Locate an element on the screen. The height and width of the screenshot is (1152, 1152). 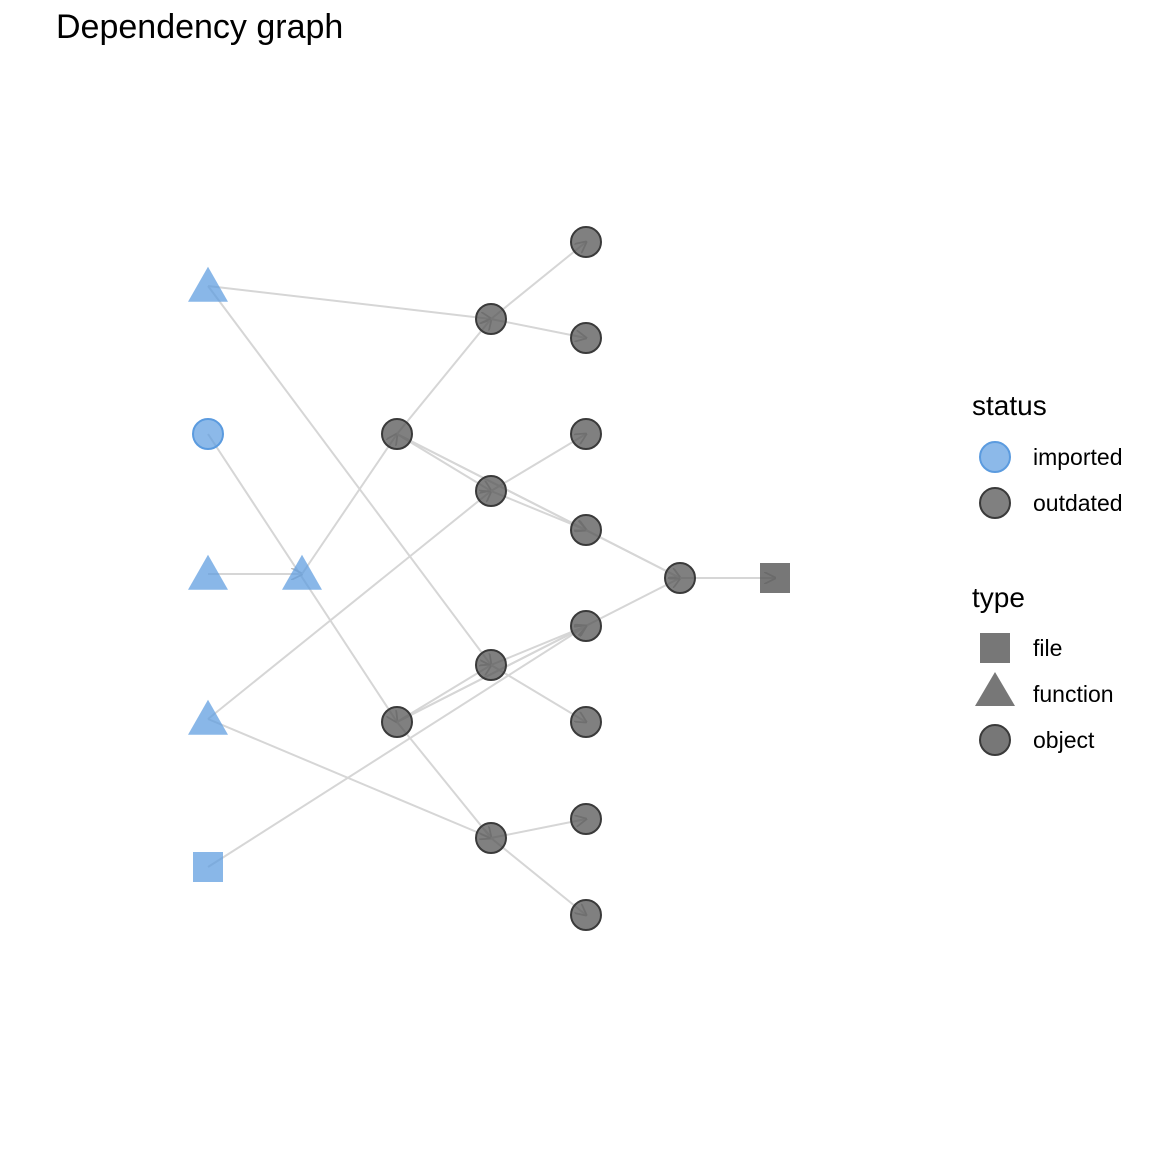
edge-d2-e3 is located at coordinates (538, 463).